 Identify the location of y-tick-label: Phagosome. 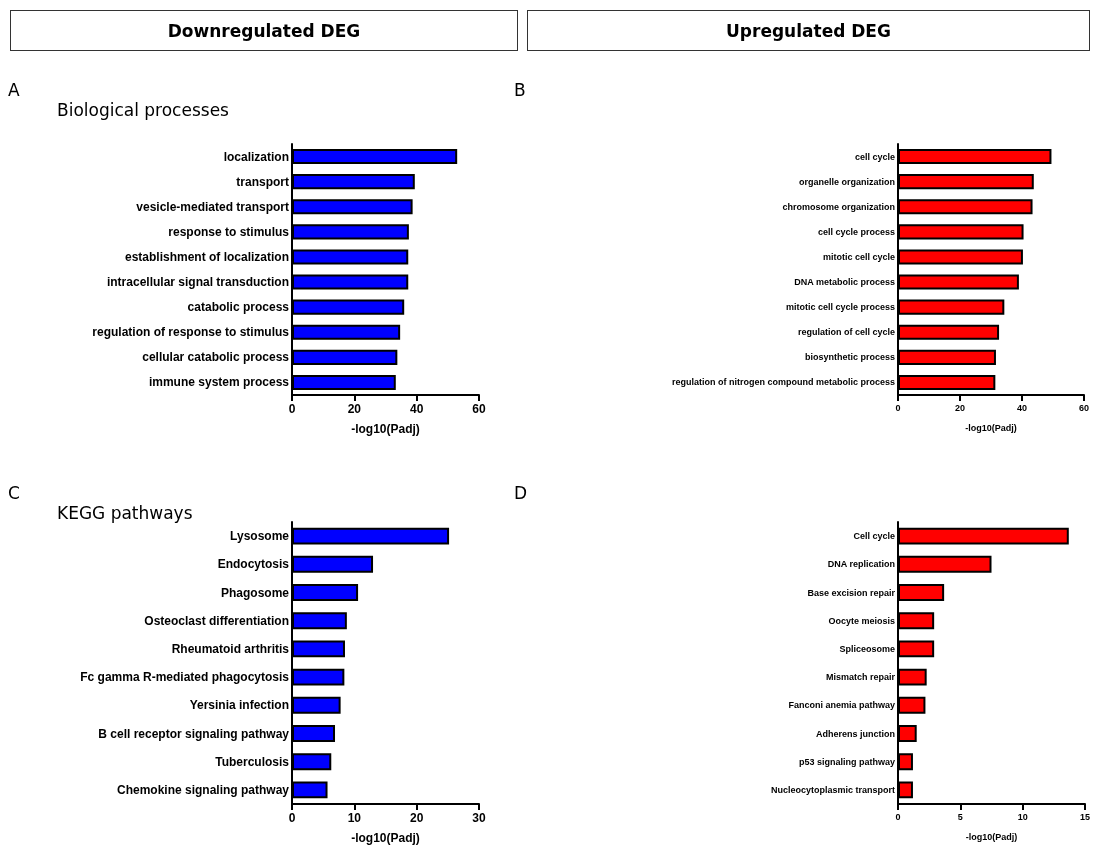
(255, 592).